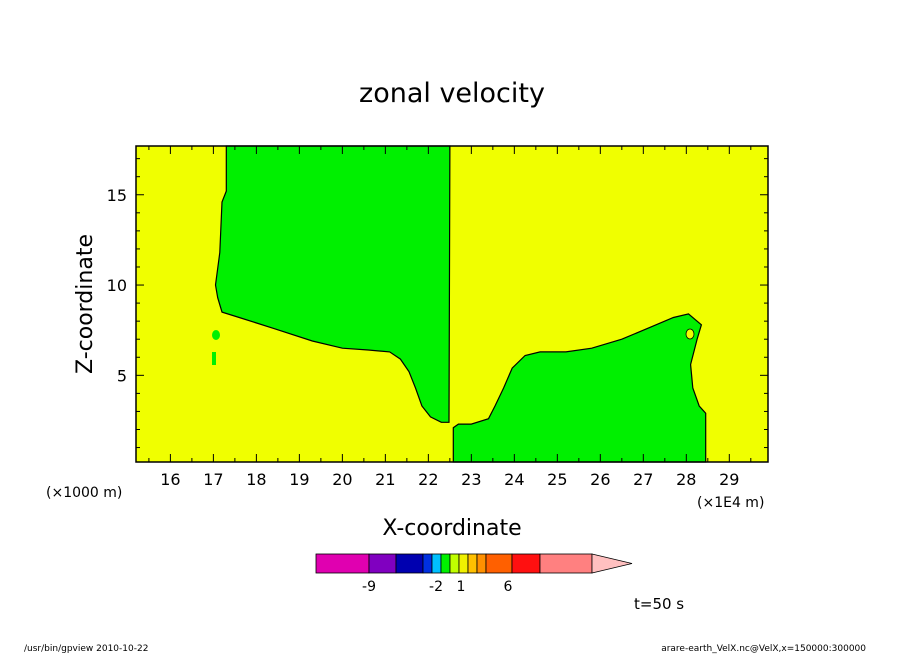 Image resolution: width=904 pixels, height=654 pixels. What do you see at coordinates (428, 479) in the screenshot?
I see `x-tick-label: 22` at bounding box center [428, 479].